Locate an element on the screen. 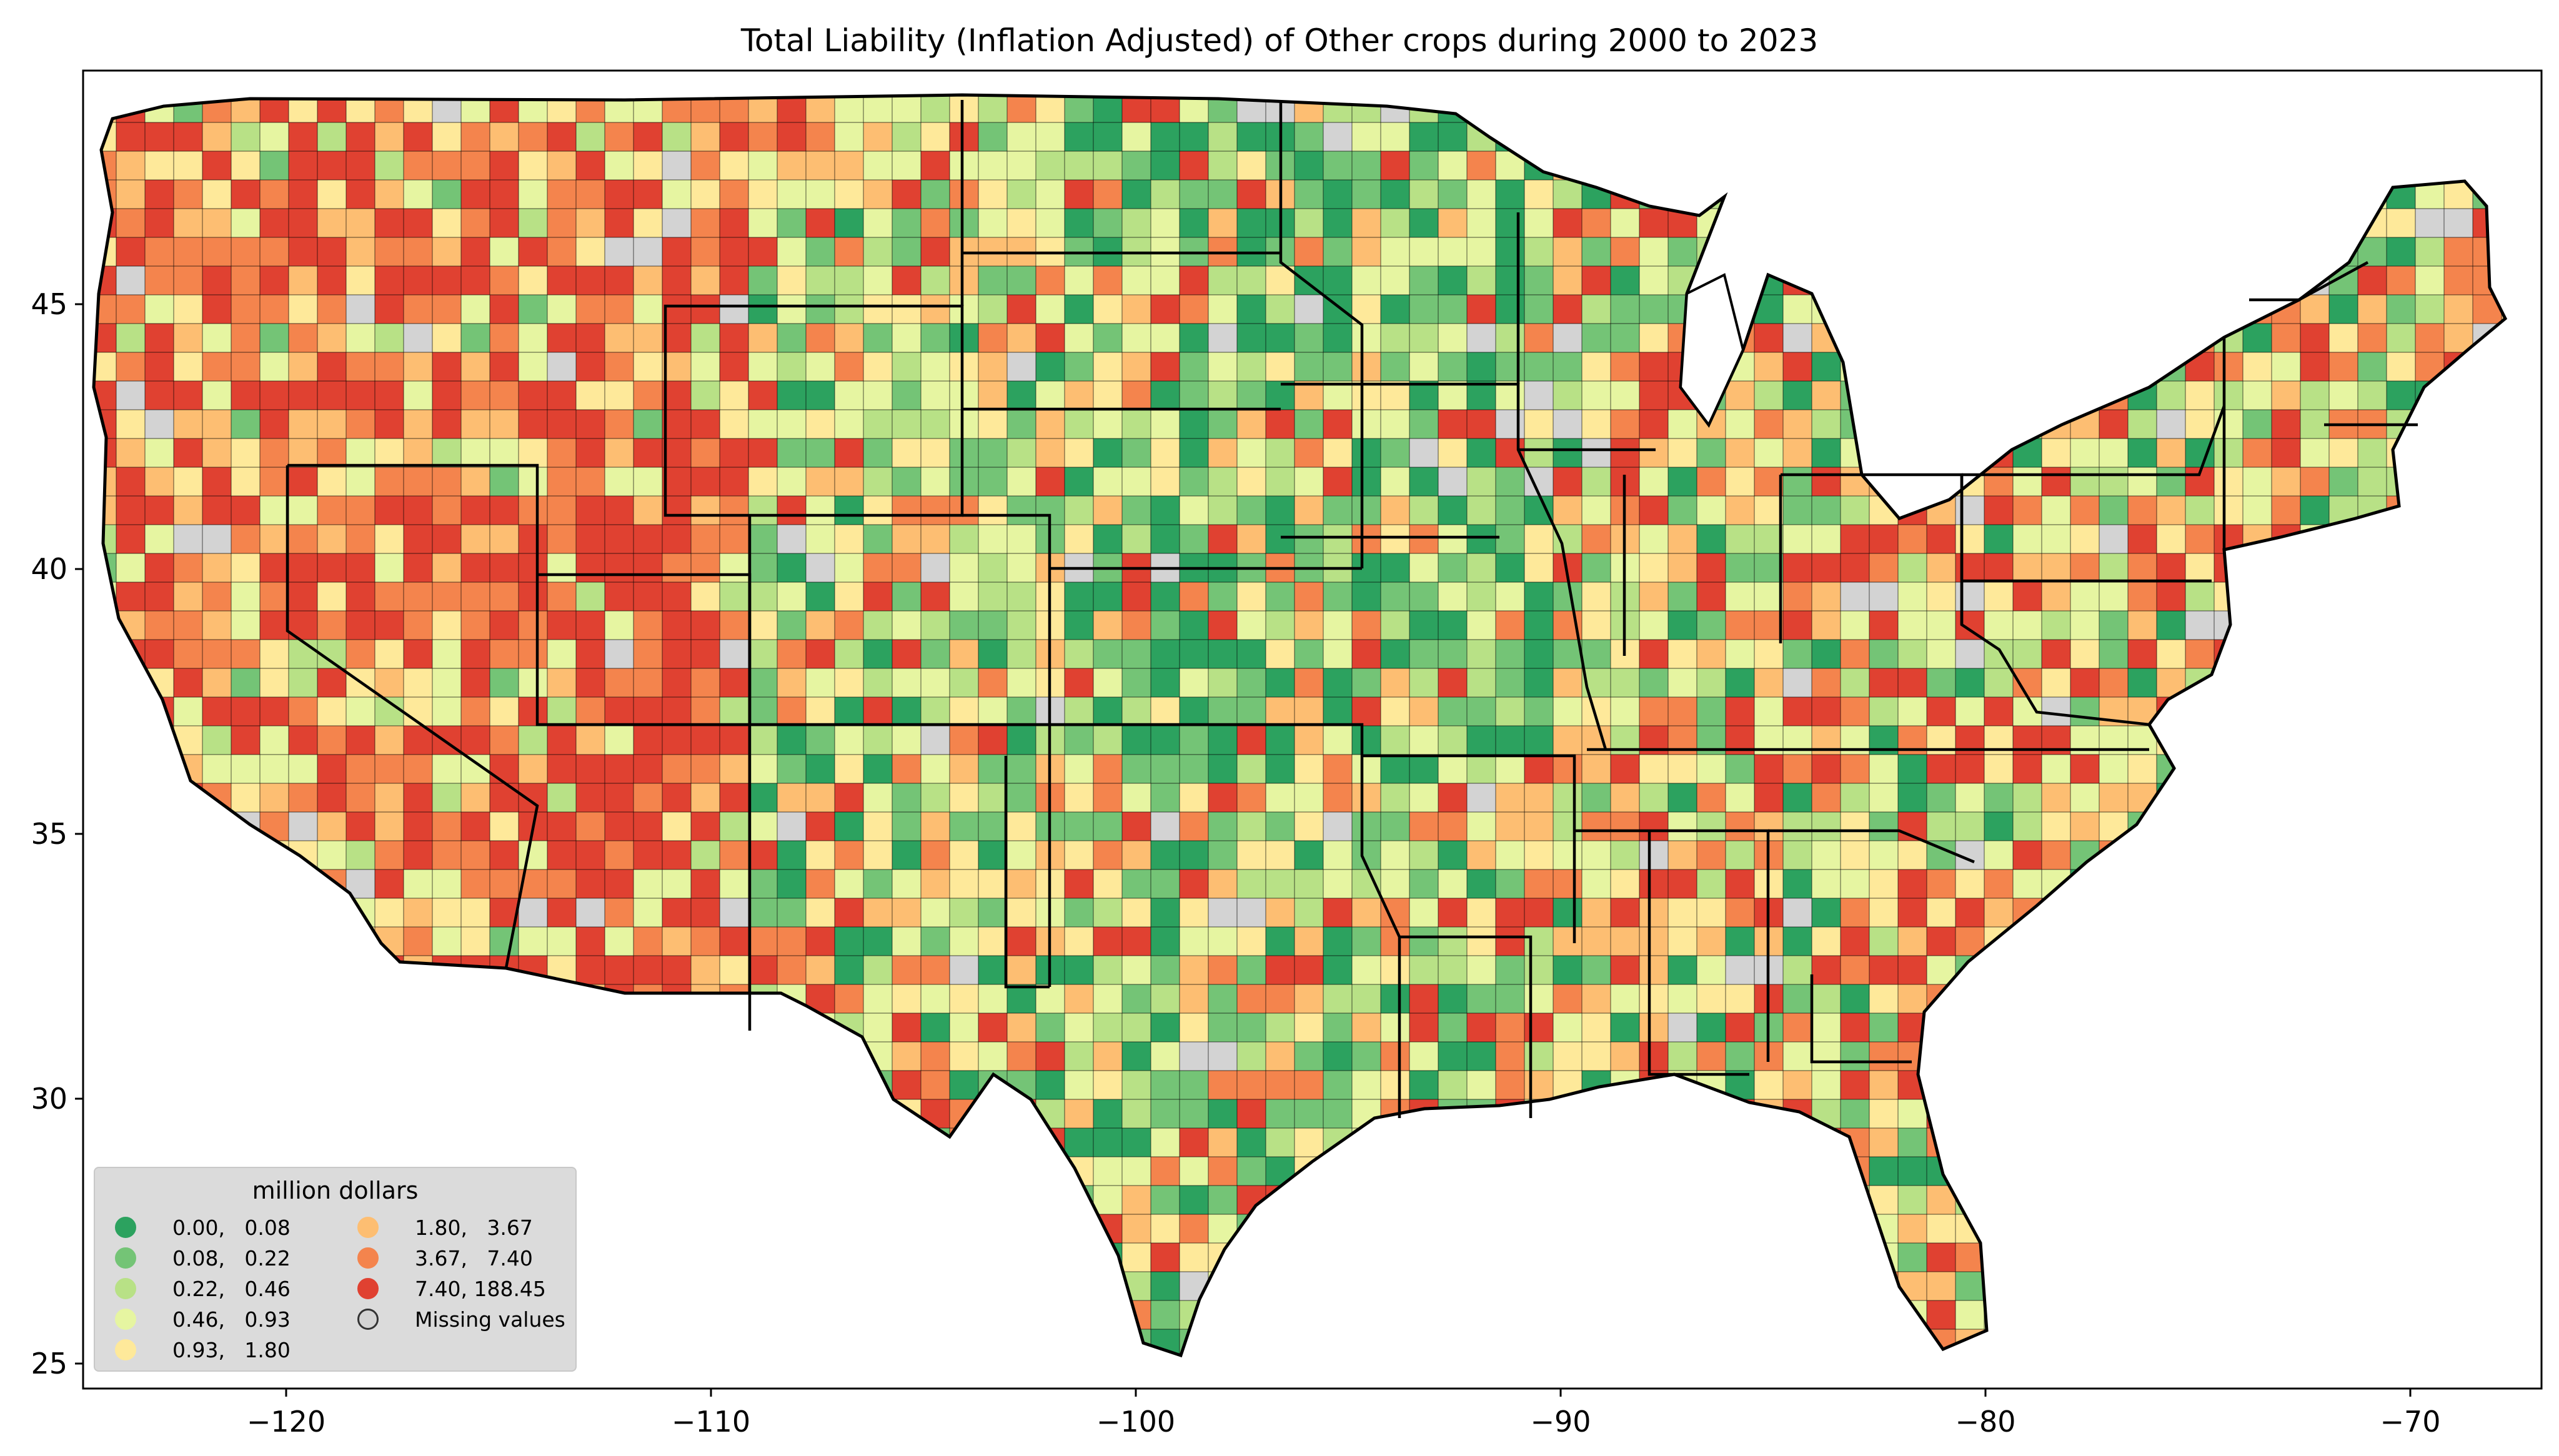 The height and width of the screenshot is (1456, 2559). lake-michigan is located at coordinates (1712, 350).